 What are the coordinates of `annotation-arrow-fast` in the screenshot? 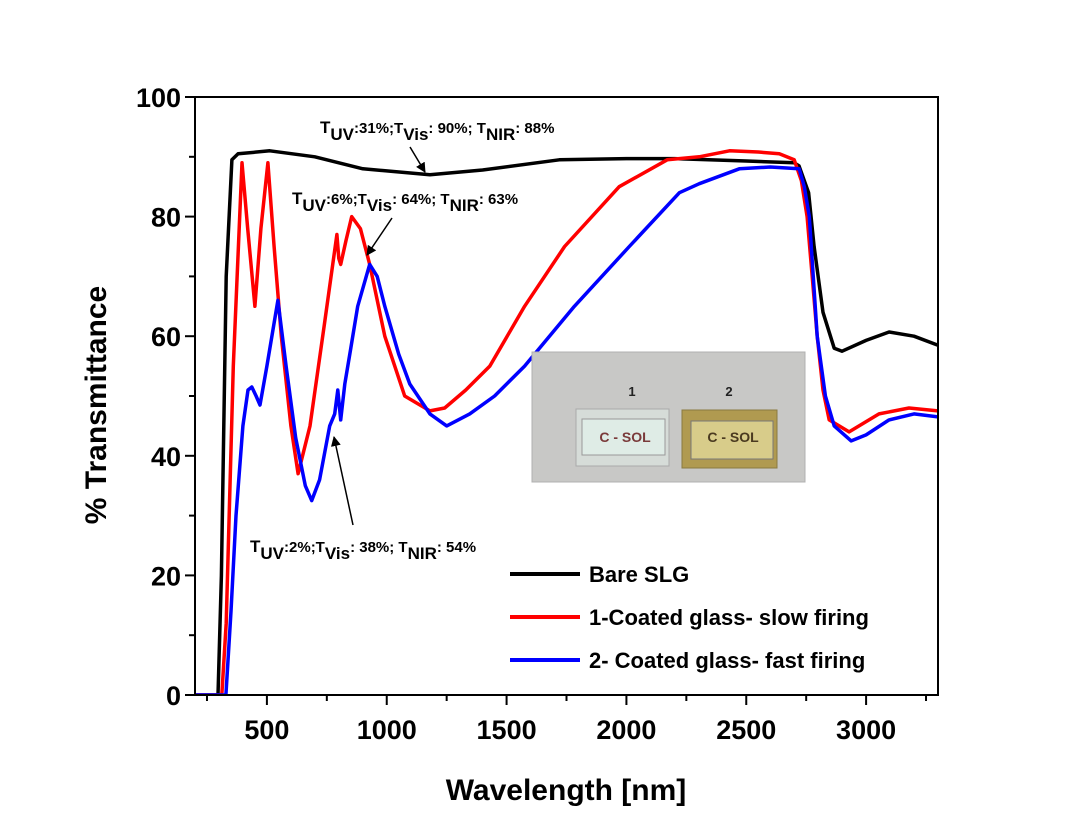 It's located at (342, 481).